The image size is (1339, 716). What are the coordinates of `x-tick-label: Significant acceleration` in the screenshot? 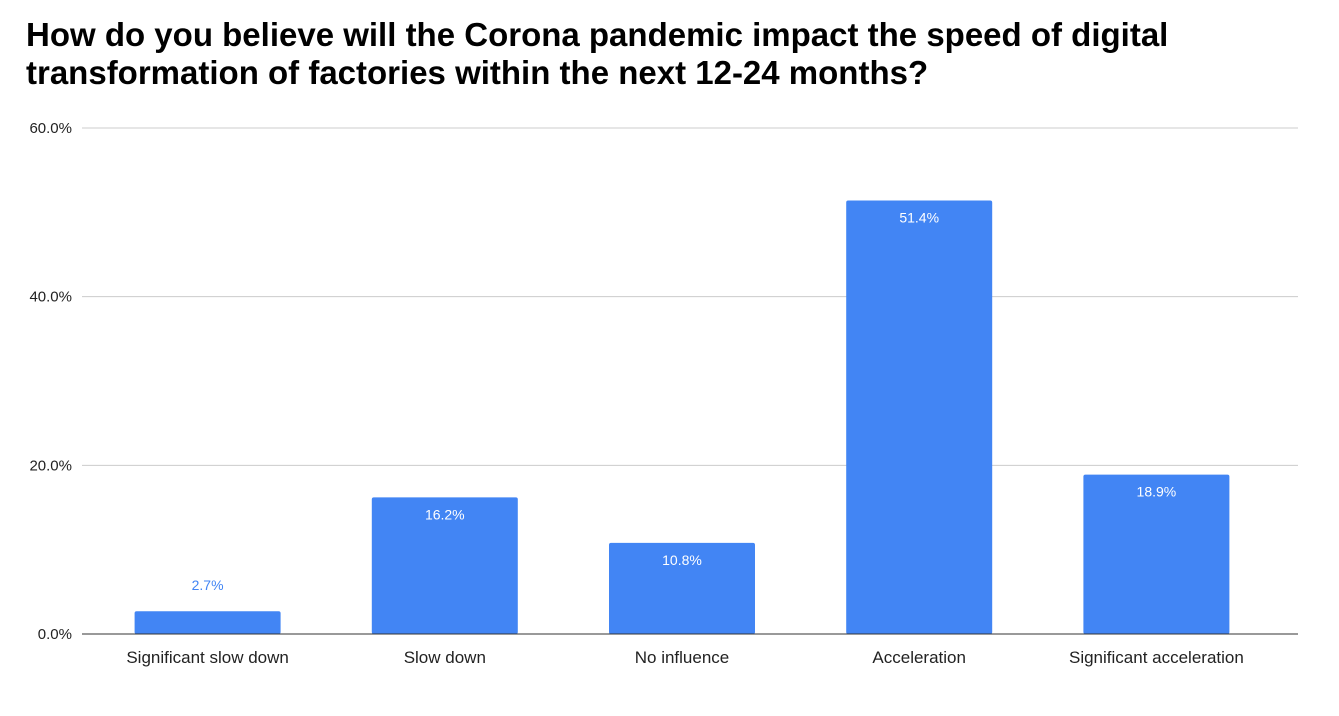 It's located at (1156, 657).